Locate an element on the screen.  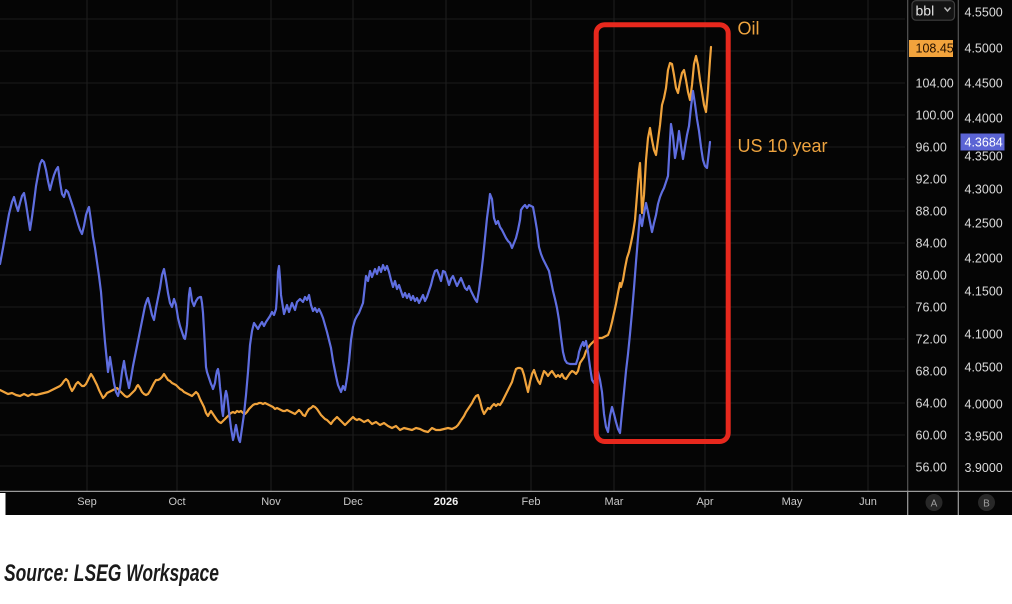
svg-text: 108.45 is located at coordinates (935, 49).